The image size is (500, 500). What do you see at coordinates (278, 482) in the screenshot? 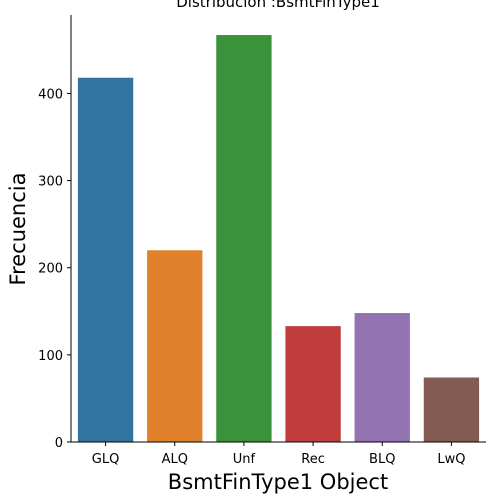
I see `x-axis-label: BsmtFinType1 Object` at bounding box center [278, 482].